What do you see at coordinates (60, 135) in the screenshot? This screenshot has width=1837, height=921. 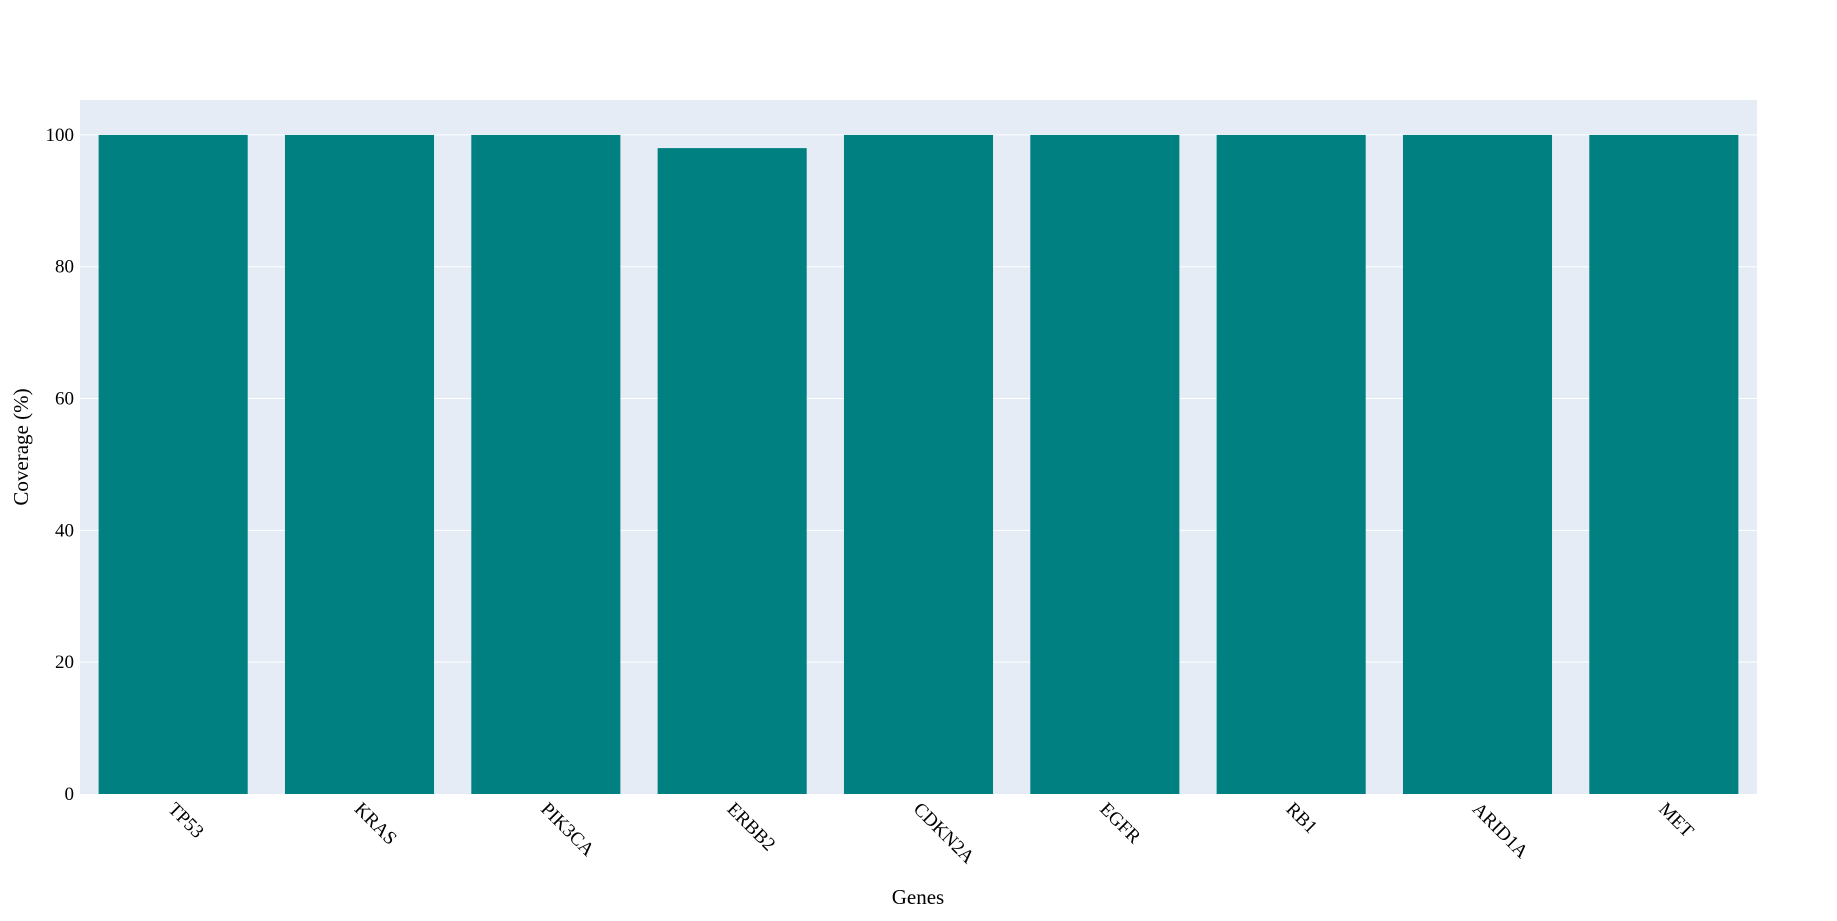 I see `y-tick-label: 100` at bounding box center [60, 135].